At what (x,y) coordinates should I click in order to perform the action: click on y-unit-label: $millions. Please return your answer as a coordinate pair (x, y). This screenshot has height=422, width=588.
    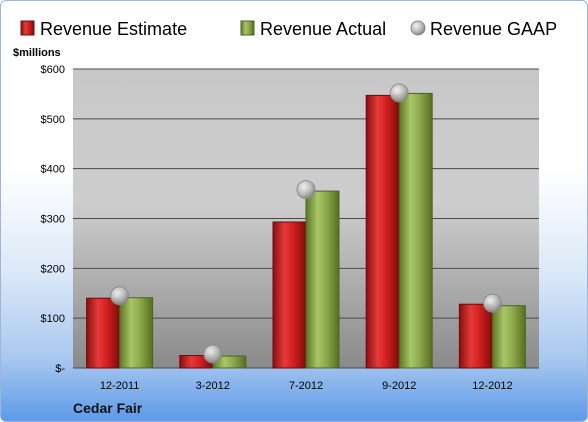
    Looking at the image, I should click on (37, 53).